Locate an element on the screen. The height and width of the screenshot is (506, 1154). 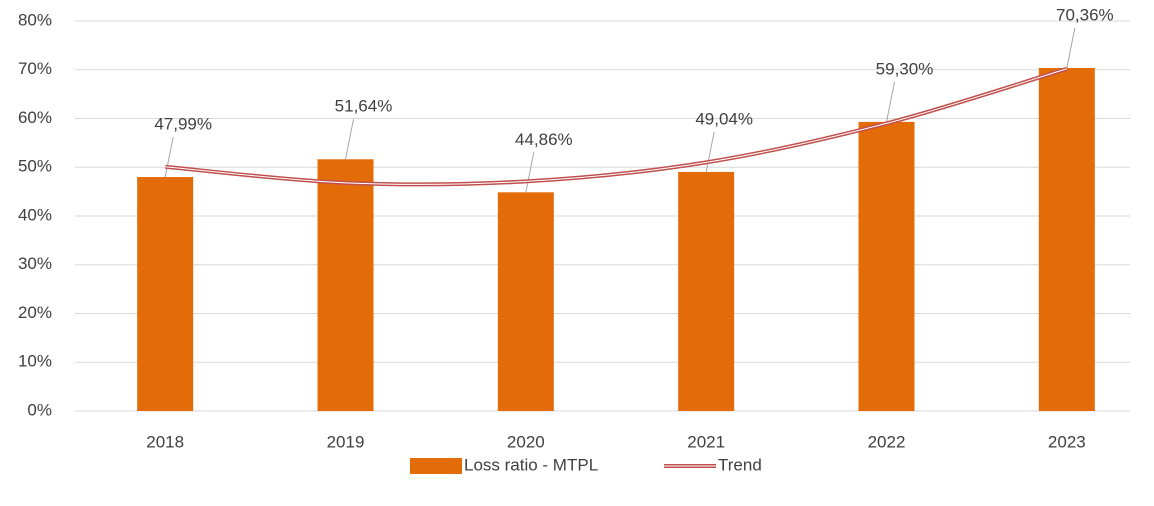
data-label: 47,99% is located at coordinates (183, 124).